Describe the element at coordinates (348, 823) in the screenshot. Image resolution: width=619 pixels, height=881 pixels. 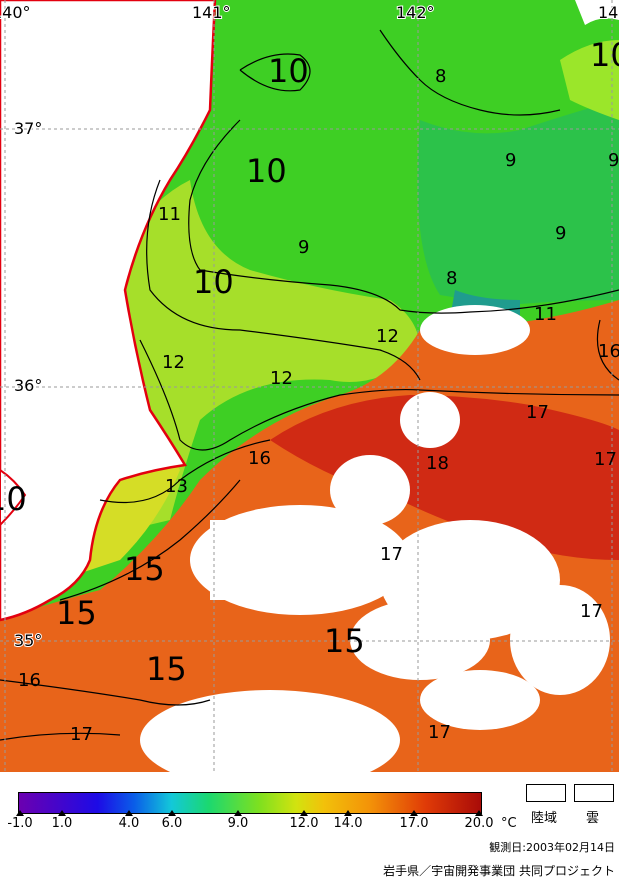
I see `colorbar-tick-label: 14.0` at that location.